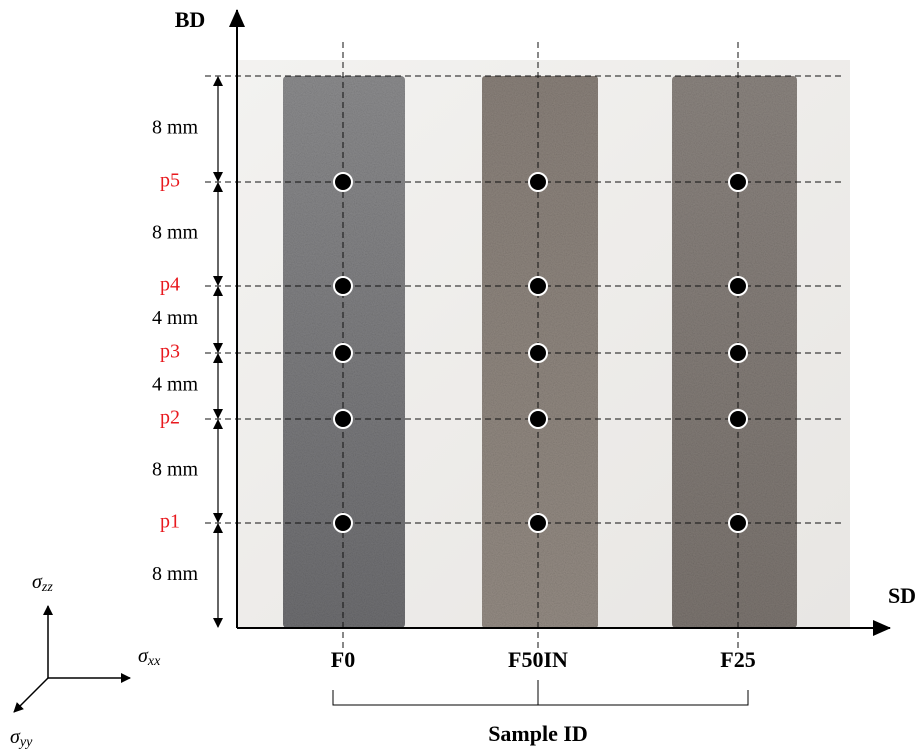 The width and height of the screenshot is (921, 753). What do you see at coordinates (538, 733) in the screenshot?
I see `samples-label: Sample ID` at bounding box center [538, 733].